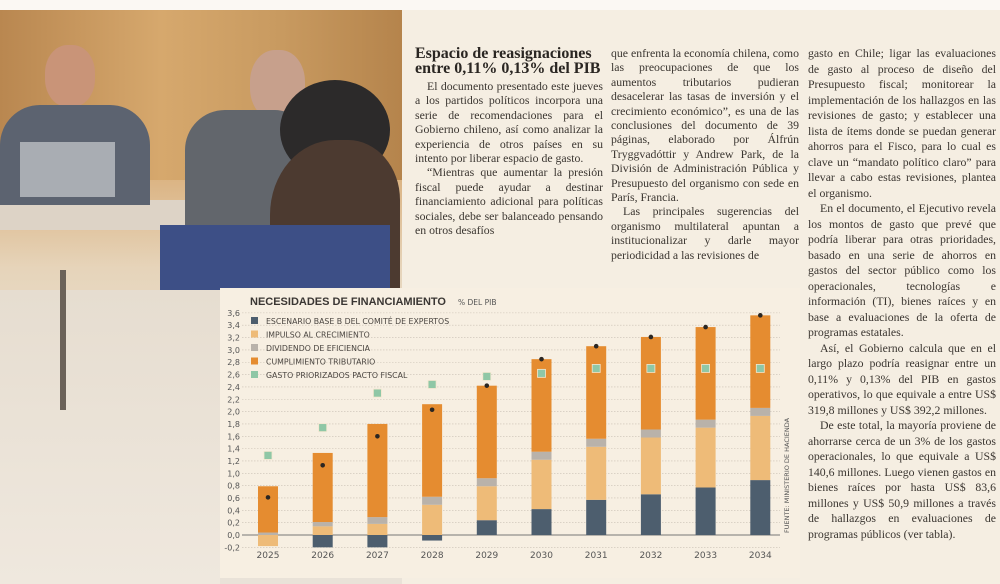 This screenshot has width=1000, height=584. What do you see at coordinates (233, 498) in the screenshot?
I see `y-tick-label: 0,6` at bounding box center [233, 498].